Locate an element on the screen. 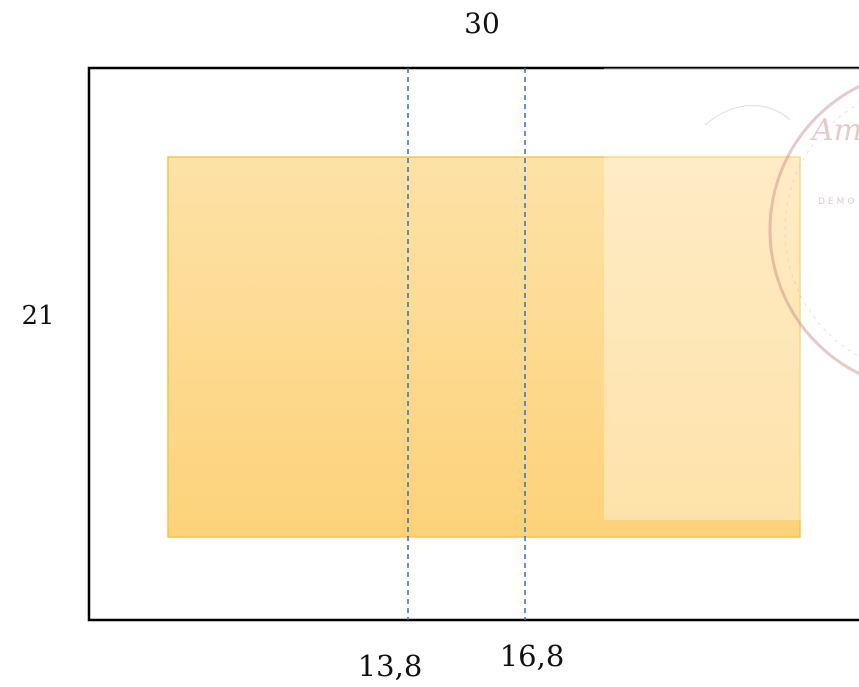  fold-left-label: 13,8 is located at coordinates (390, 666).